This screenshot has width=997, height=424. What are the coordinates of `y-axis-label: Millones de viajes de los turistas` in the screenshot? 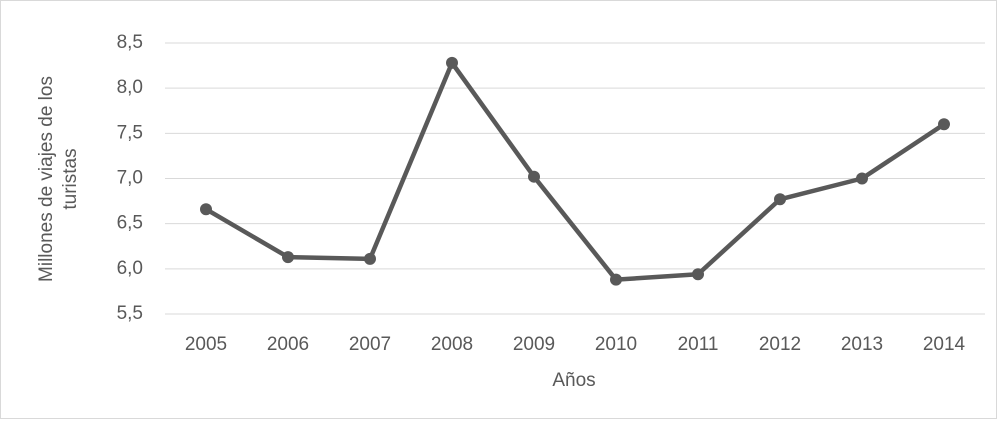 It's located at (58, 179).